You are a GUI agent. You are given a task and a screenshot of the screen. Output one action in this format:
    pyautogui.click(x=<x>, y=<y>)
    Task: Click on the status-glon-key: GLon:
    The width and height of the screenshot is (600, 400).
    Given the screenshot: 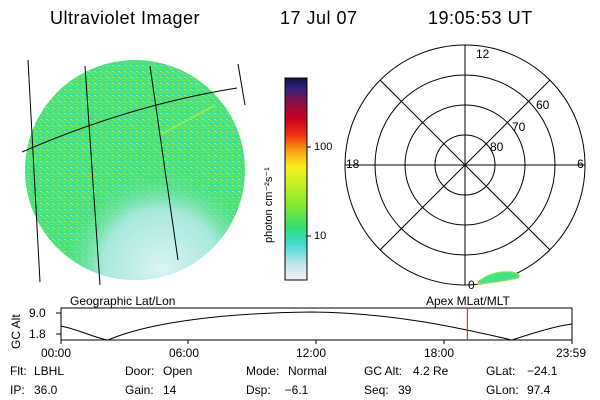 What is the action you would take?
    pyautogui.click(x=502, y=390)
    